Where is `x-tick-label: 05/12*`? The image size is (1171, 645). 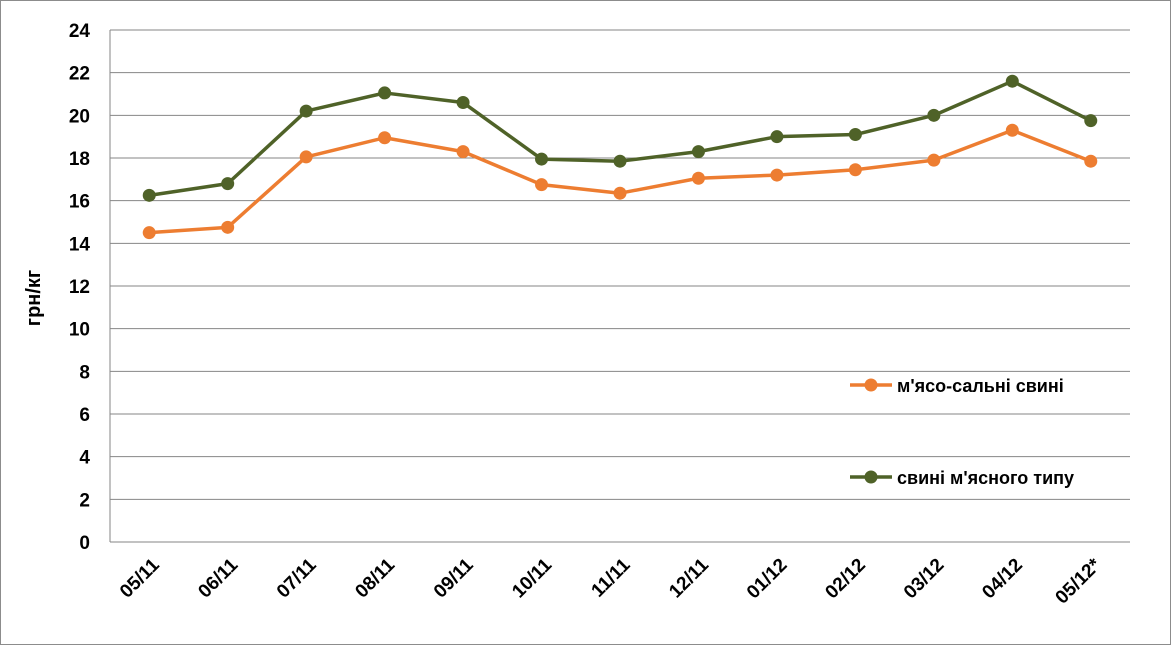 x-tick-label: 05/12* is located at coordinates (1079, 581).